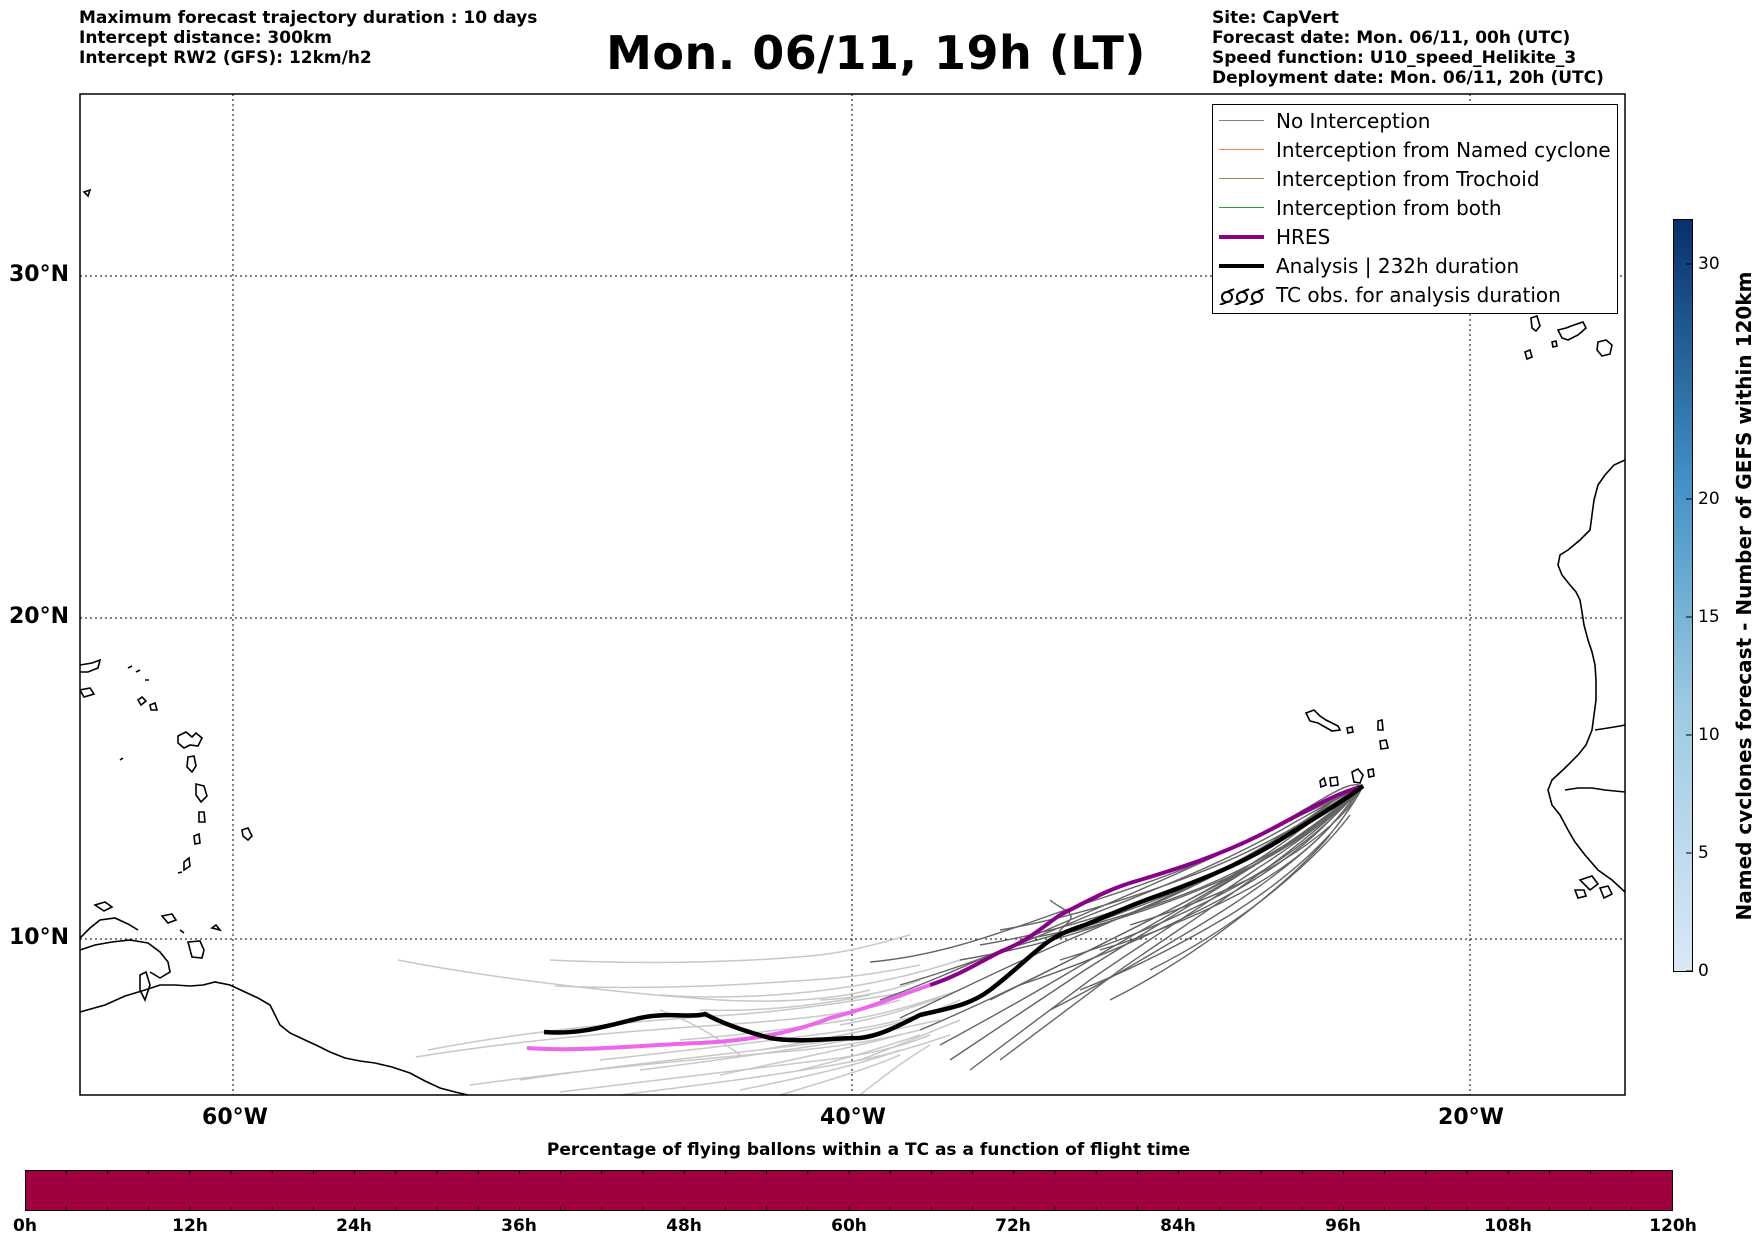 The width and height of the screenshot is (1752, 1241). Describe the element at coordinates (1241, 237) in the screenshot. I see `legend-swatch-hres` at that location.